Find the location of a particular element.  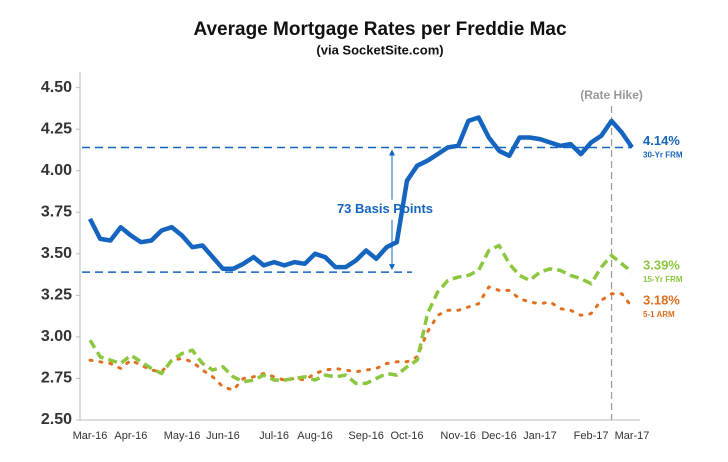

series-name: 30-Yr FRM is located at coordinates (663, 155).